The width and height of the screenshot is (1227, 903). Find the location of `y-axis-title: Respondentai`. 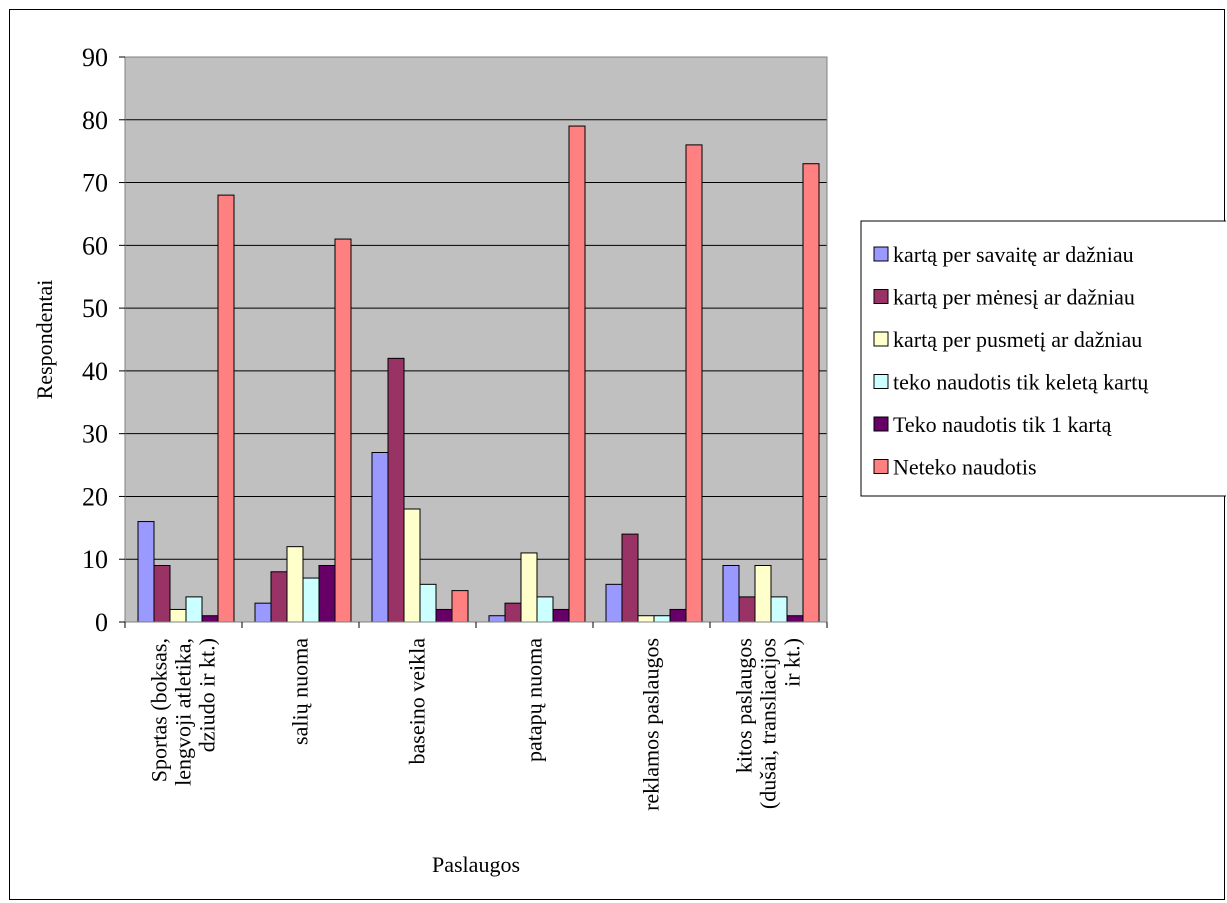

y-axis-title: Respondentai is located at coordinates (44, 340).